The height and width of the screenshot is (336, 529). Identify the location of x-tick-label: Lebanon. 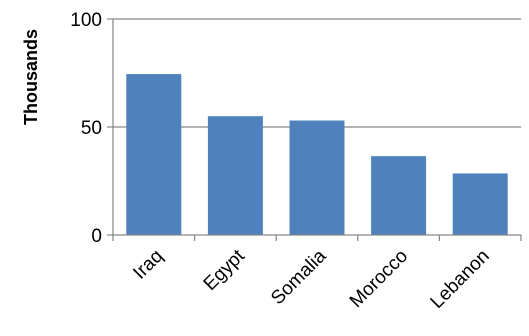
(460, 279).